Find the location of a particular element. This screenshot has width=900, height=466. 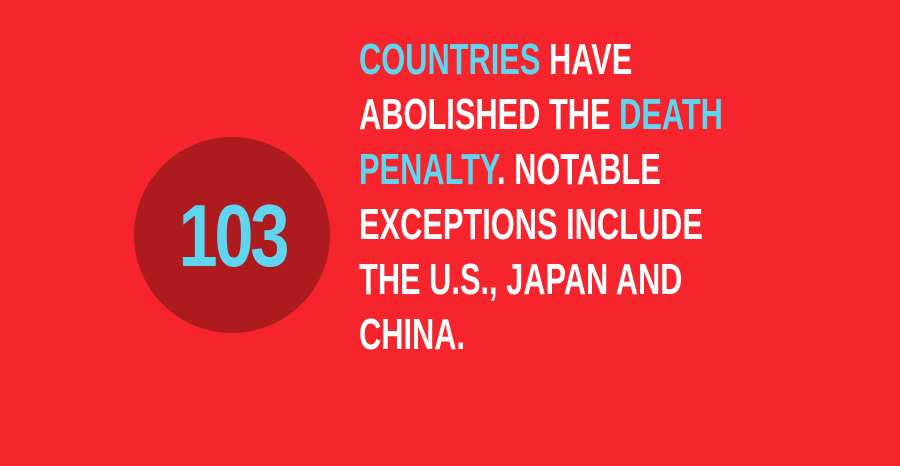

fact-line: EXCEPTIONS INCLUDE is located at coordinates (541, 224).